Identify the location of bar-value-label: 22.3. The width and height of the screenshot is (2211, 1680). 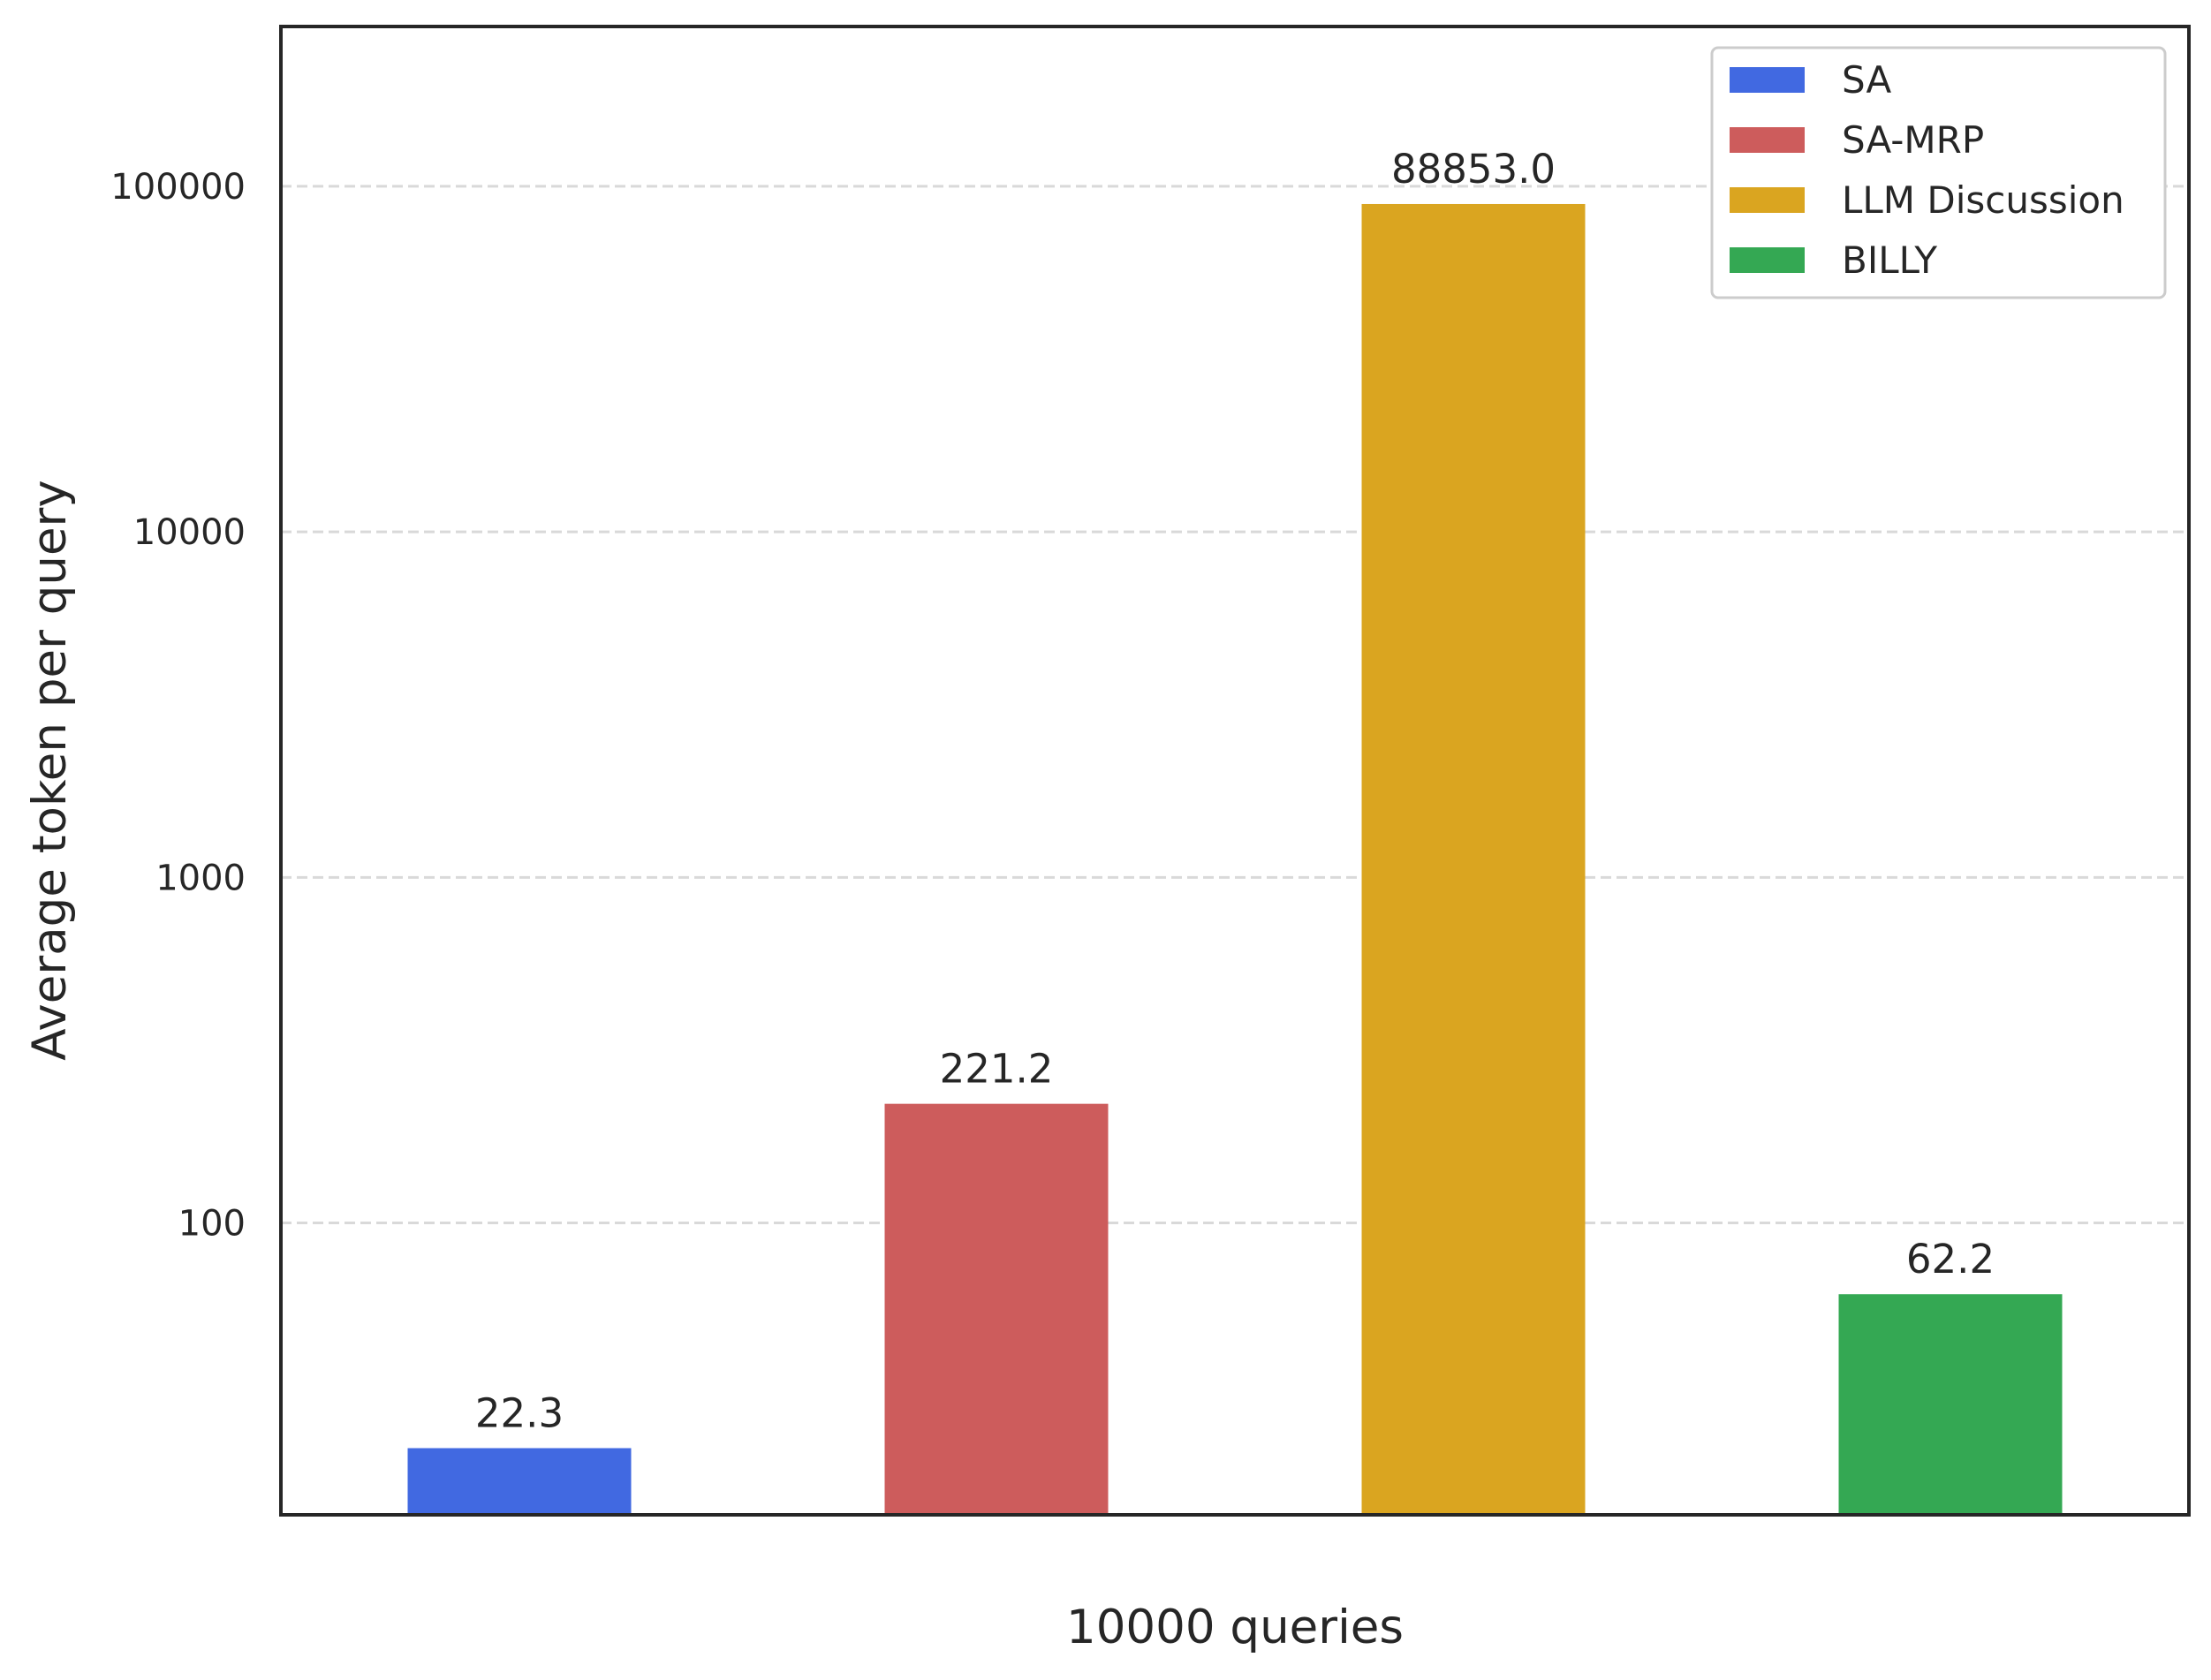
(519, 1413).